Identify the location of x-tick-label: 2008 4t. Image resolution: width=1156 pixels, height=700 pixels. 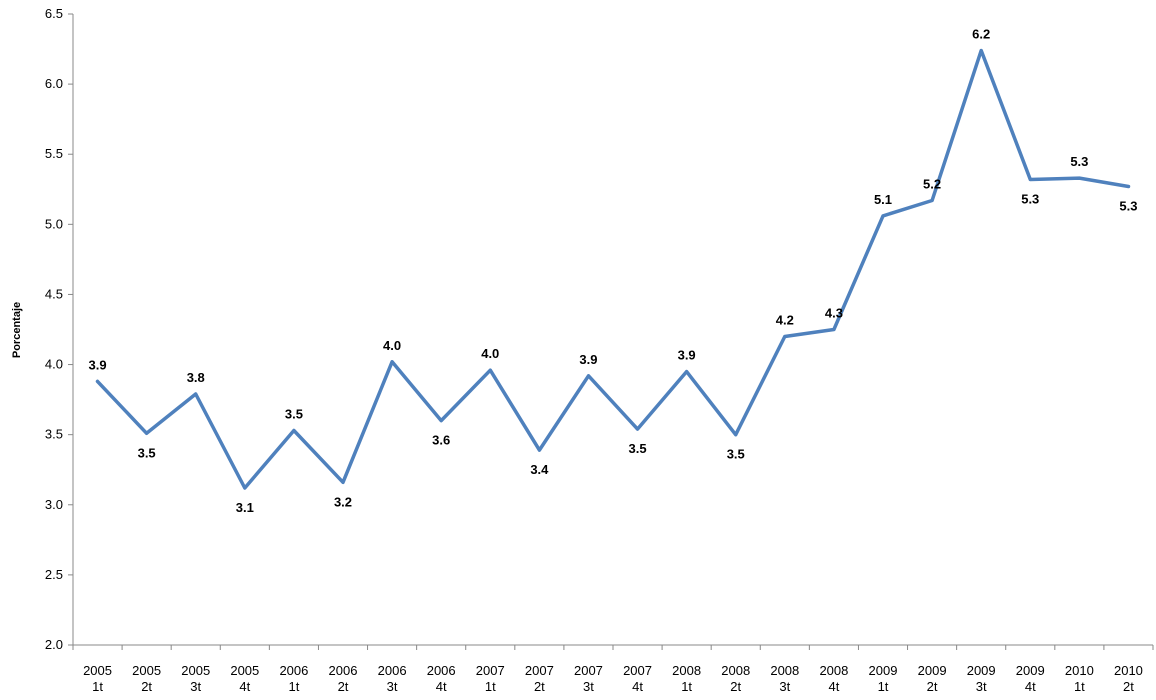
(833, 678).